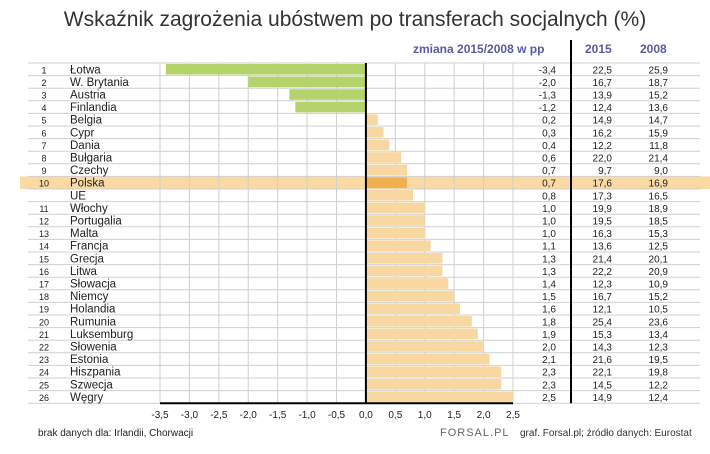 The width and height of the screenshot is (710, 454). I want to click on country-label: Polska, so click(87, 184).